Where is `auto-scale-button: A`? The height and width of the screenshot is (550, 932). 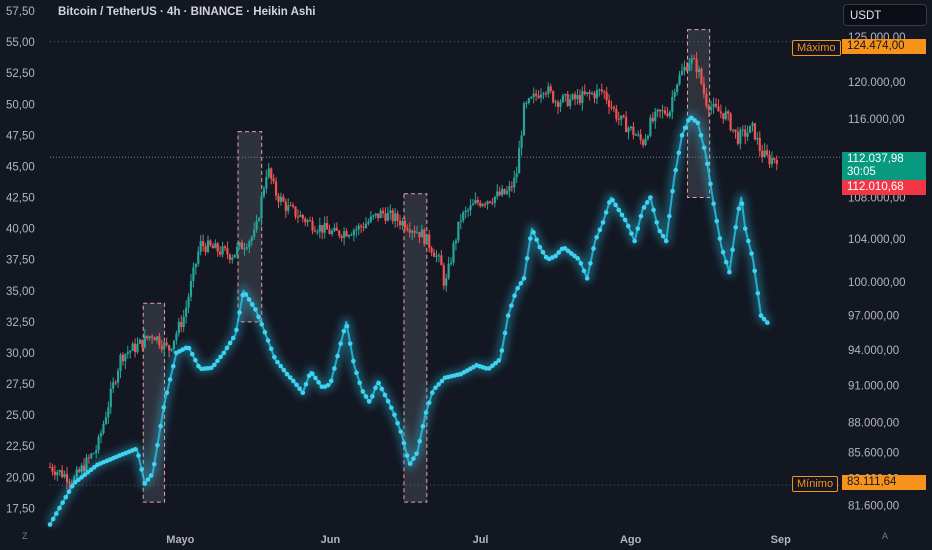
auto-scale-button: A is located at coordinates (885, 536).